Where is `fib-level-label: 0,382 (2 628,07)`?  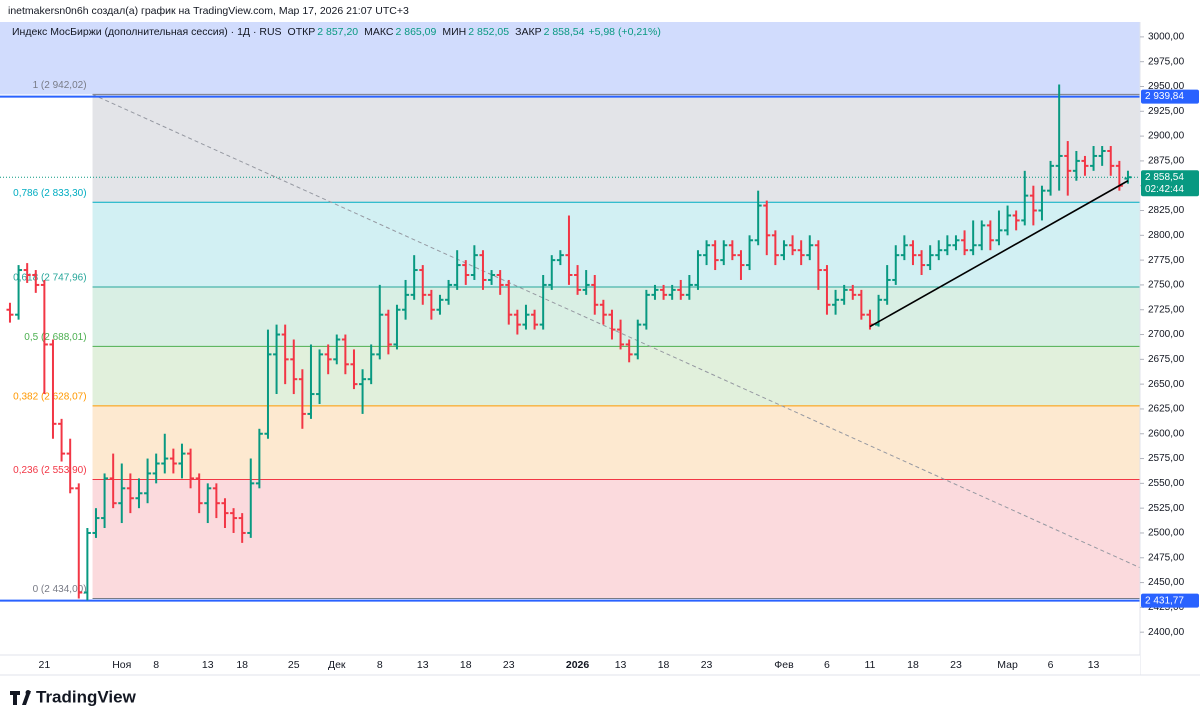
fib-level-label: 0,382 (2 628,07) is located at coordinates (49, 397).